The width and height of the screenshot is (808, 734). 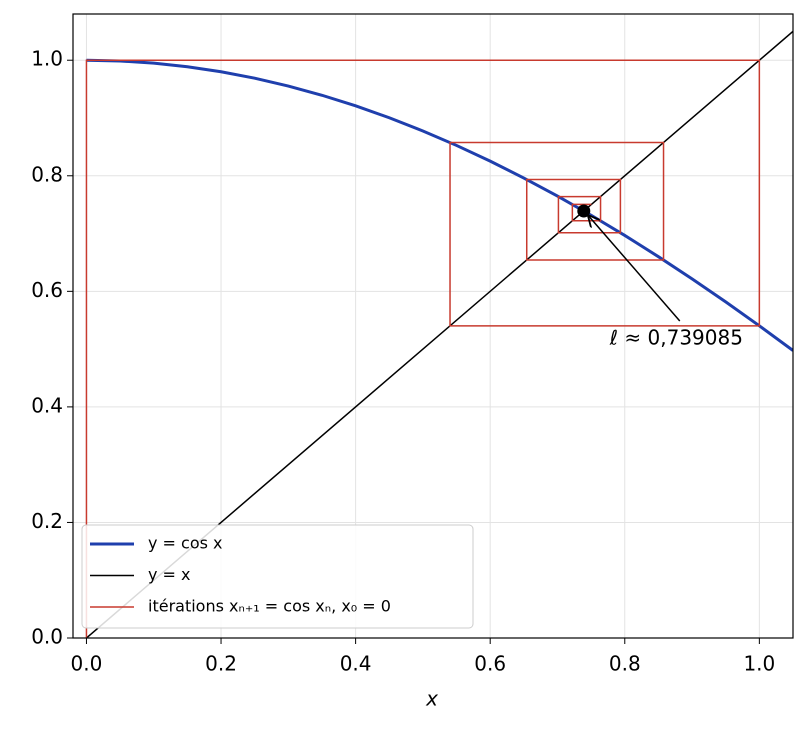 What do you see at coordinates (431, 699) in the screenshot?
I see `x-axis-label: x` at bounding box center [431, 699].